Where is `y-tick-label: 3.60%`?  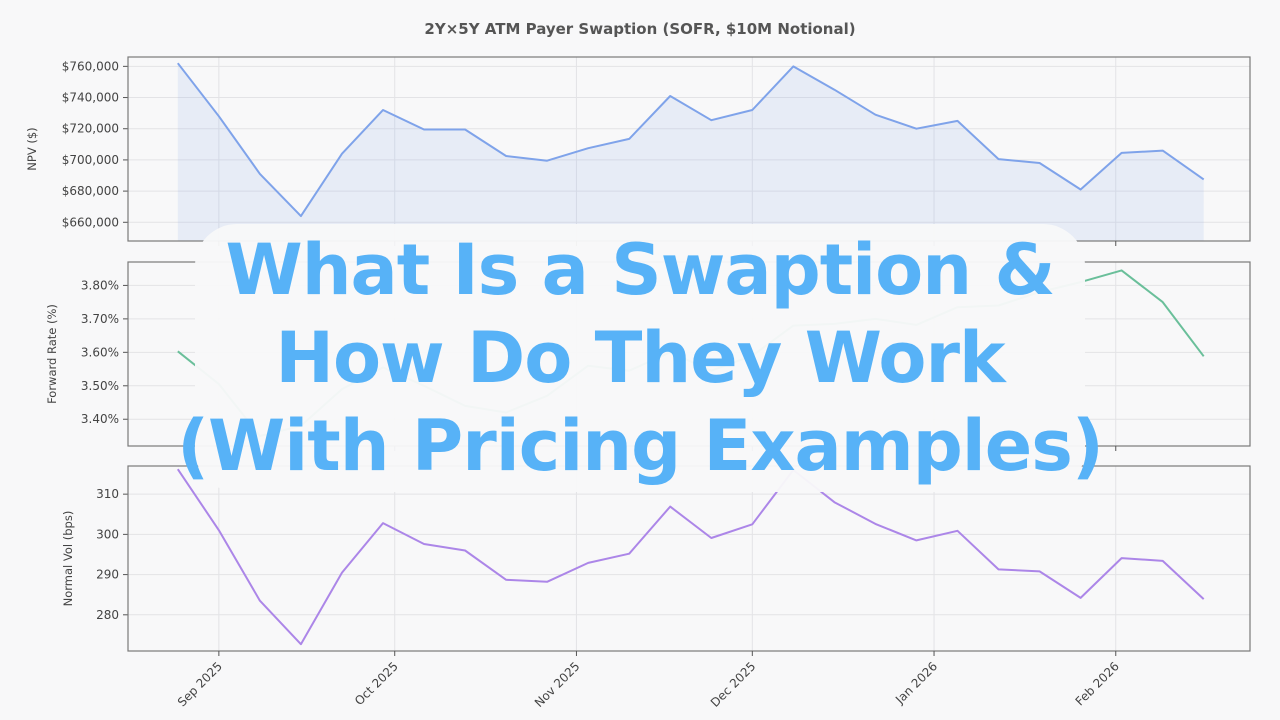
y-tick-label: 3.60% is located at coordinates (100, 352).